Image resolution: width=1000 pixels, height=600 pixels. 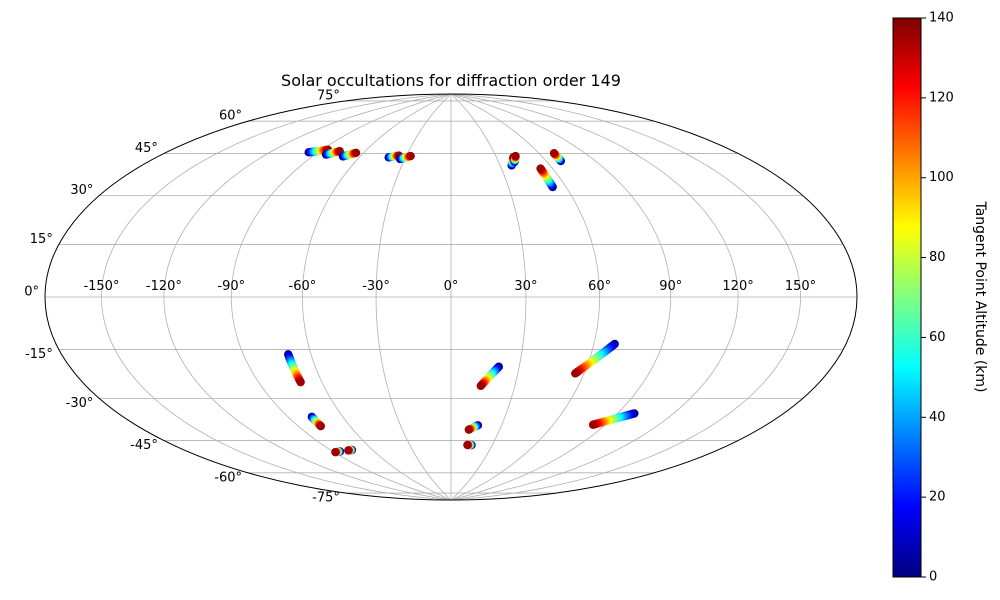 I want to click on latitude-tick-label: -60°, so click(x=228, y=477).